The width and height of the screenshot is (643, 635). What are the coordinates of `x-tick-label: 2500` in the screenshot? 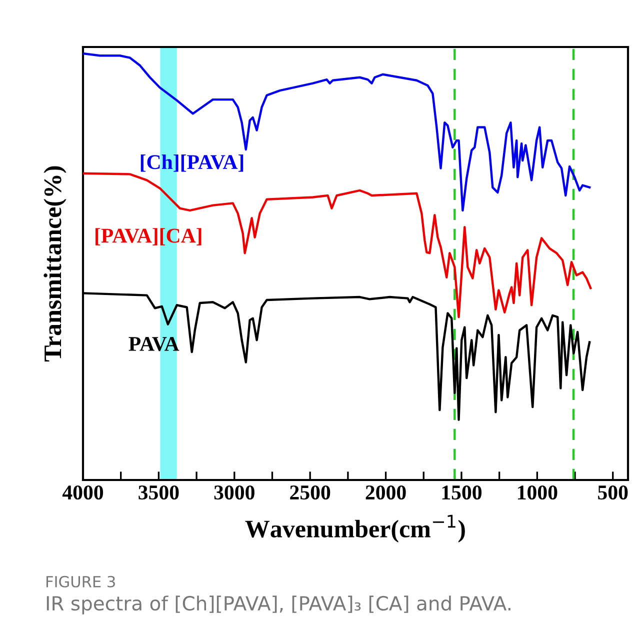 It's located at (310, 492).